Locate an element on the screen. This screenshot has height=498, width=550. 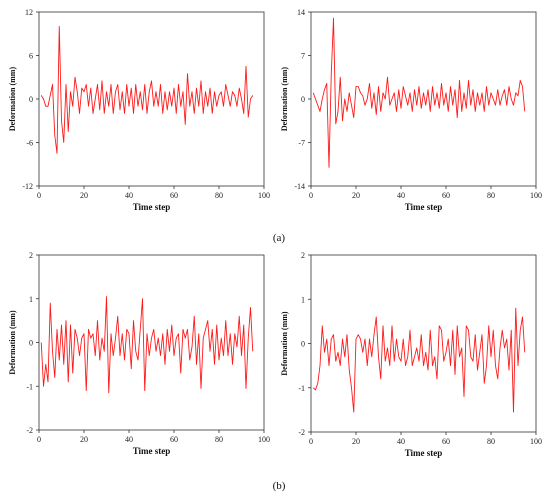
chart-2-x-tick-label: 100 is located at coordinates (536, 195).